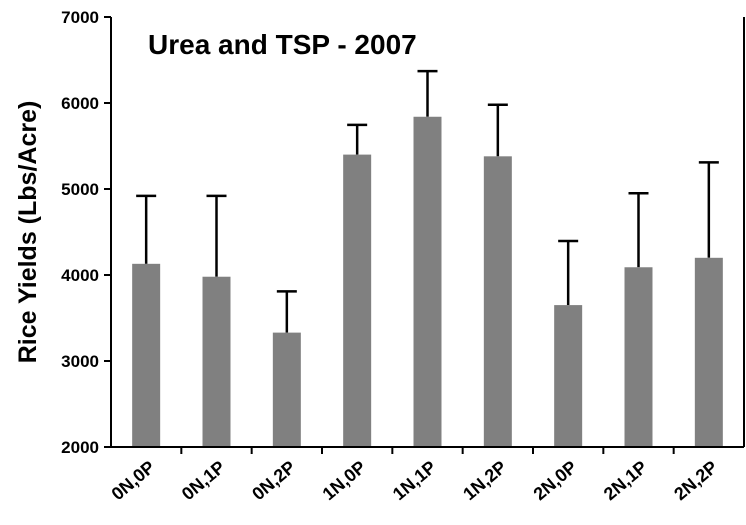 This screenshot has height=525, width=746. What do you see at coordinates (80, 447) in the screenshot?
I see `y-tick-label: 2000` at bounding box center [80, 447].